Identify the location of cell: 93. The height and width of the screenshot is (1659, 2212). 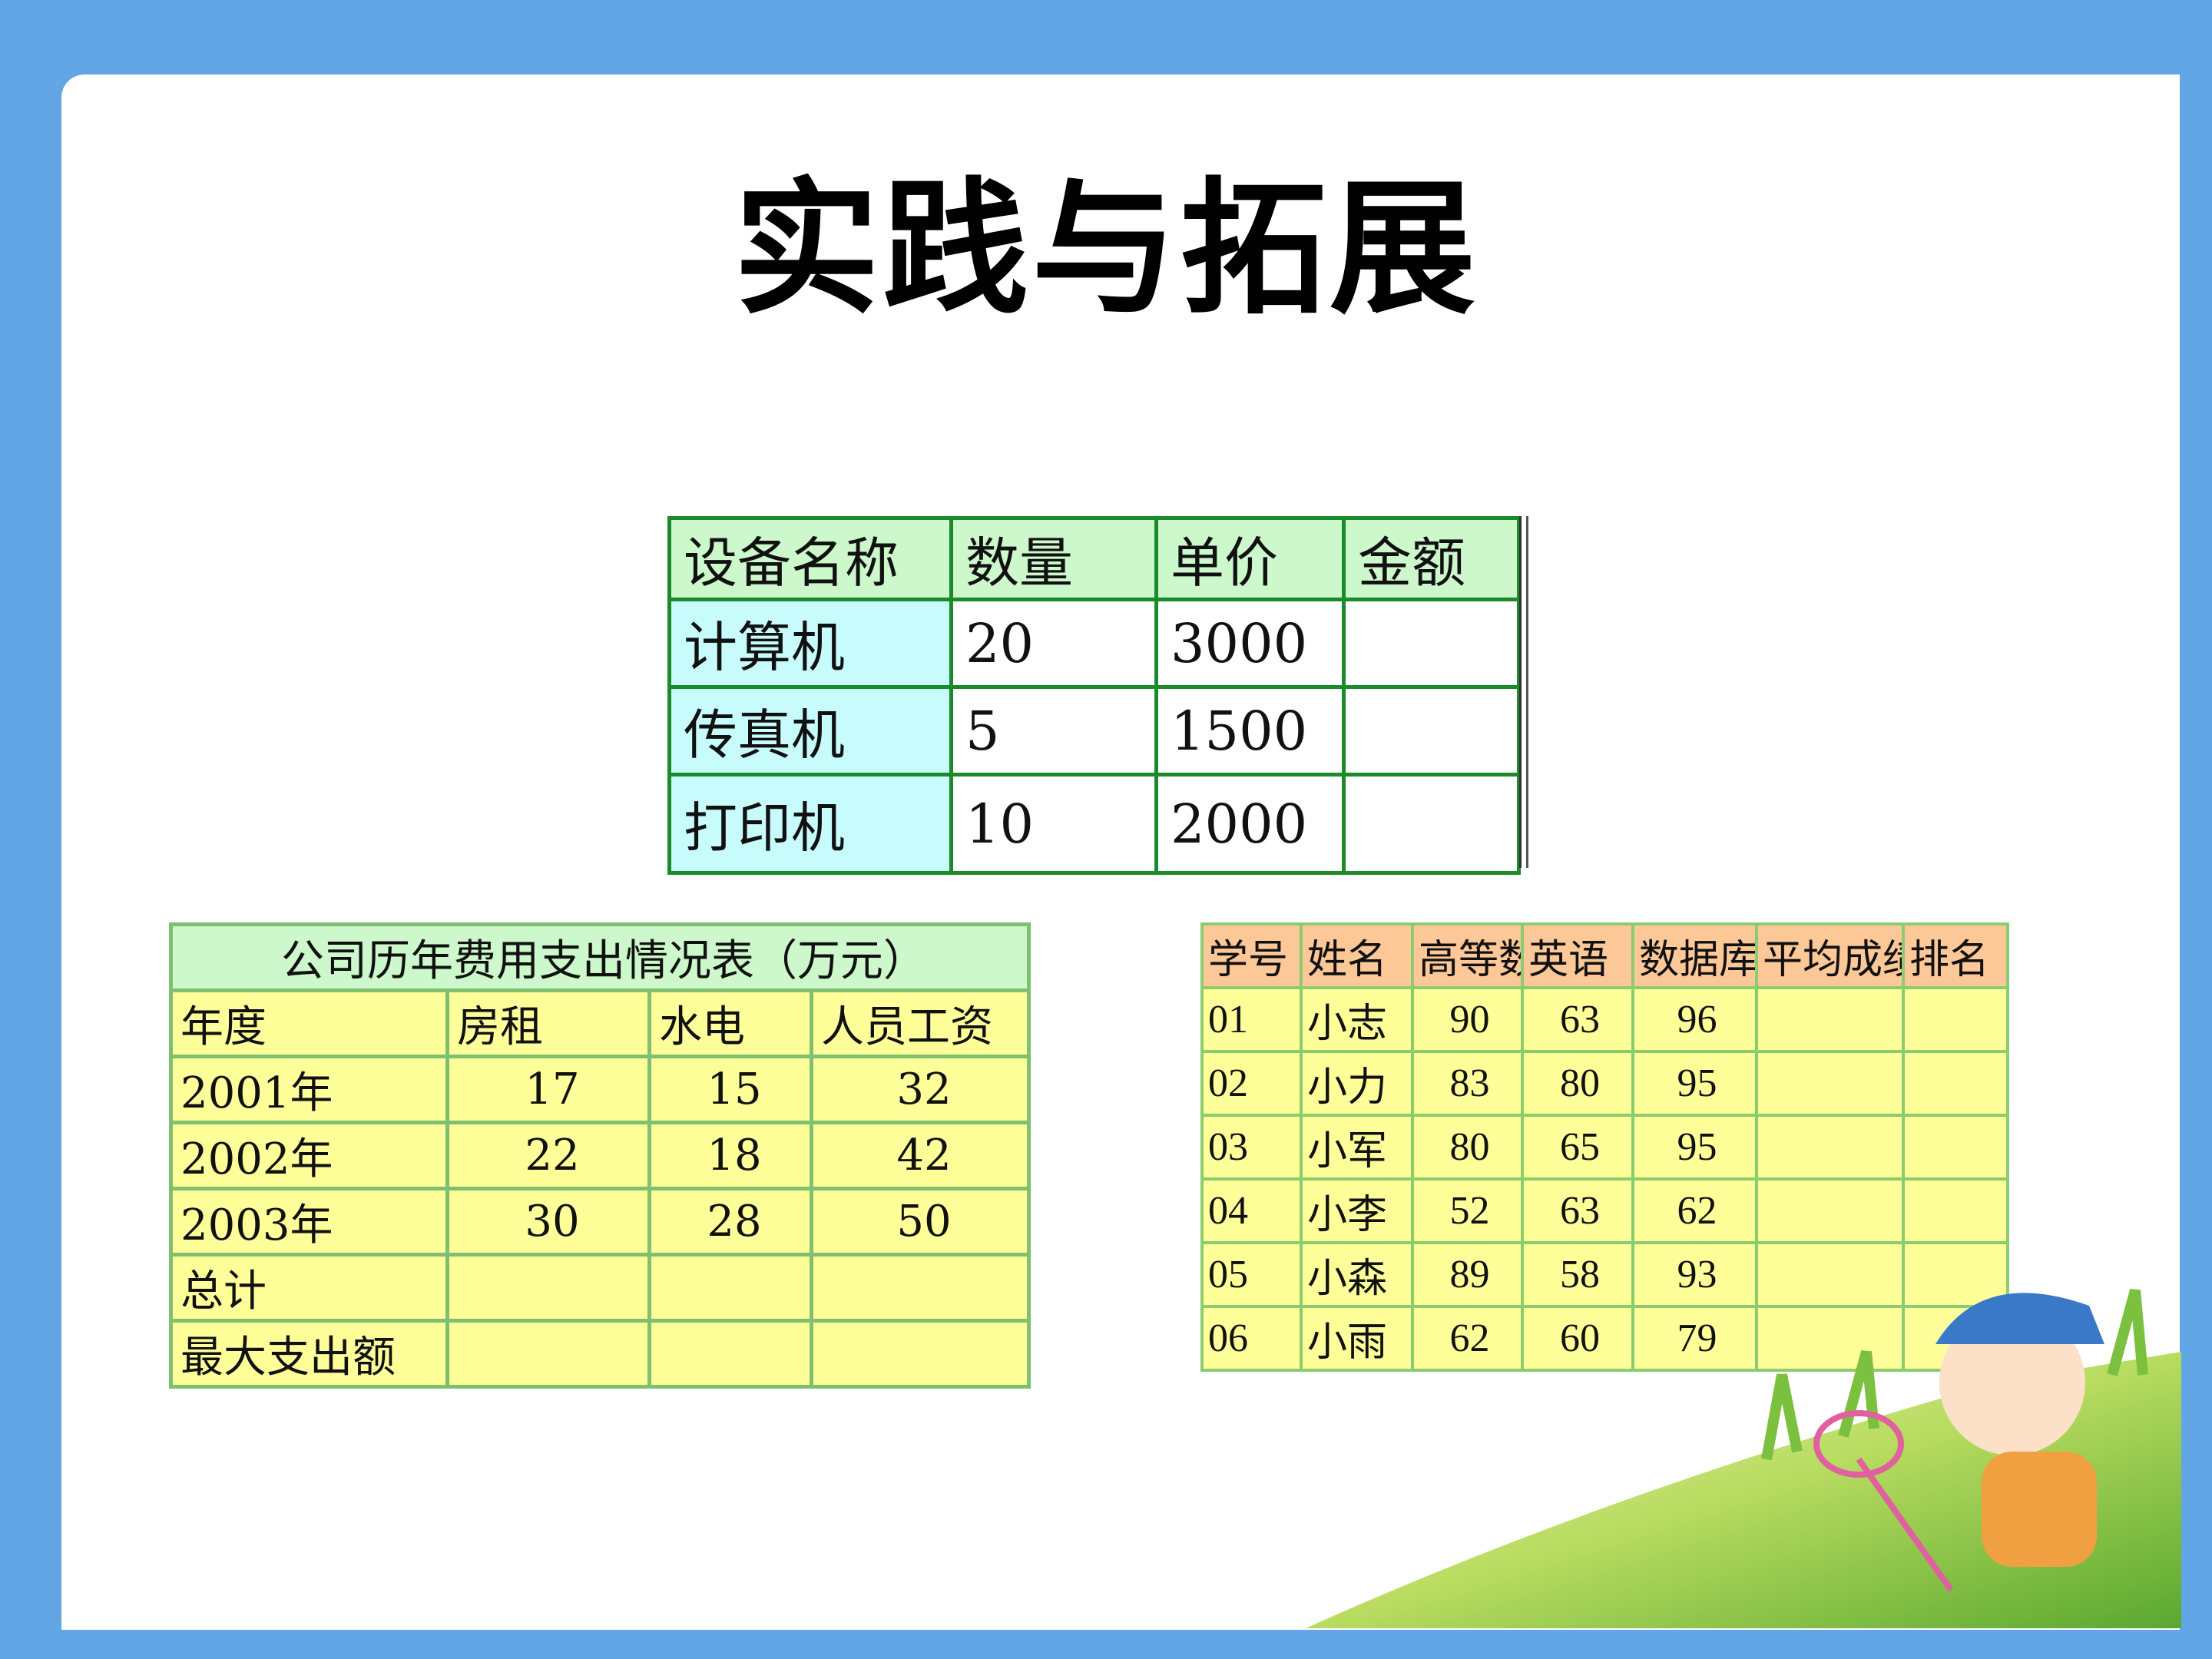
(1695, 1274).